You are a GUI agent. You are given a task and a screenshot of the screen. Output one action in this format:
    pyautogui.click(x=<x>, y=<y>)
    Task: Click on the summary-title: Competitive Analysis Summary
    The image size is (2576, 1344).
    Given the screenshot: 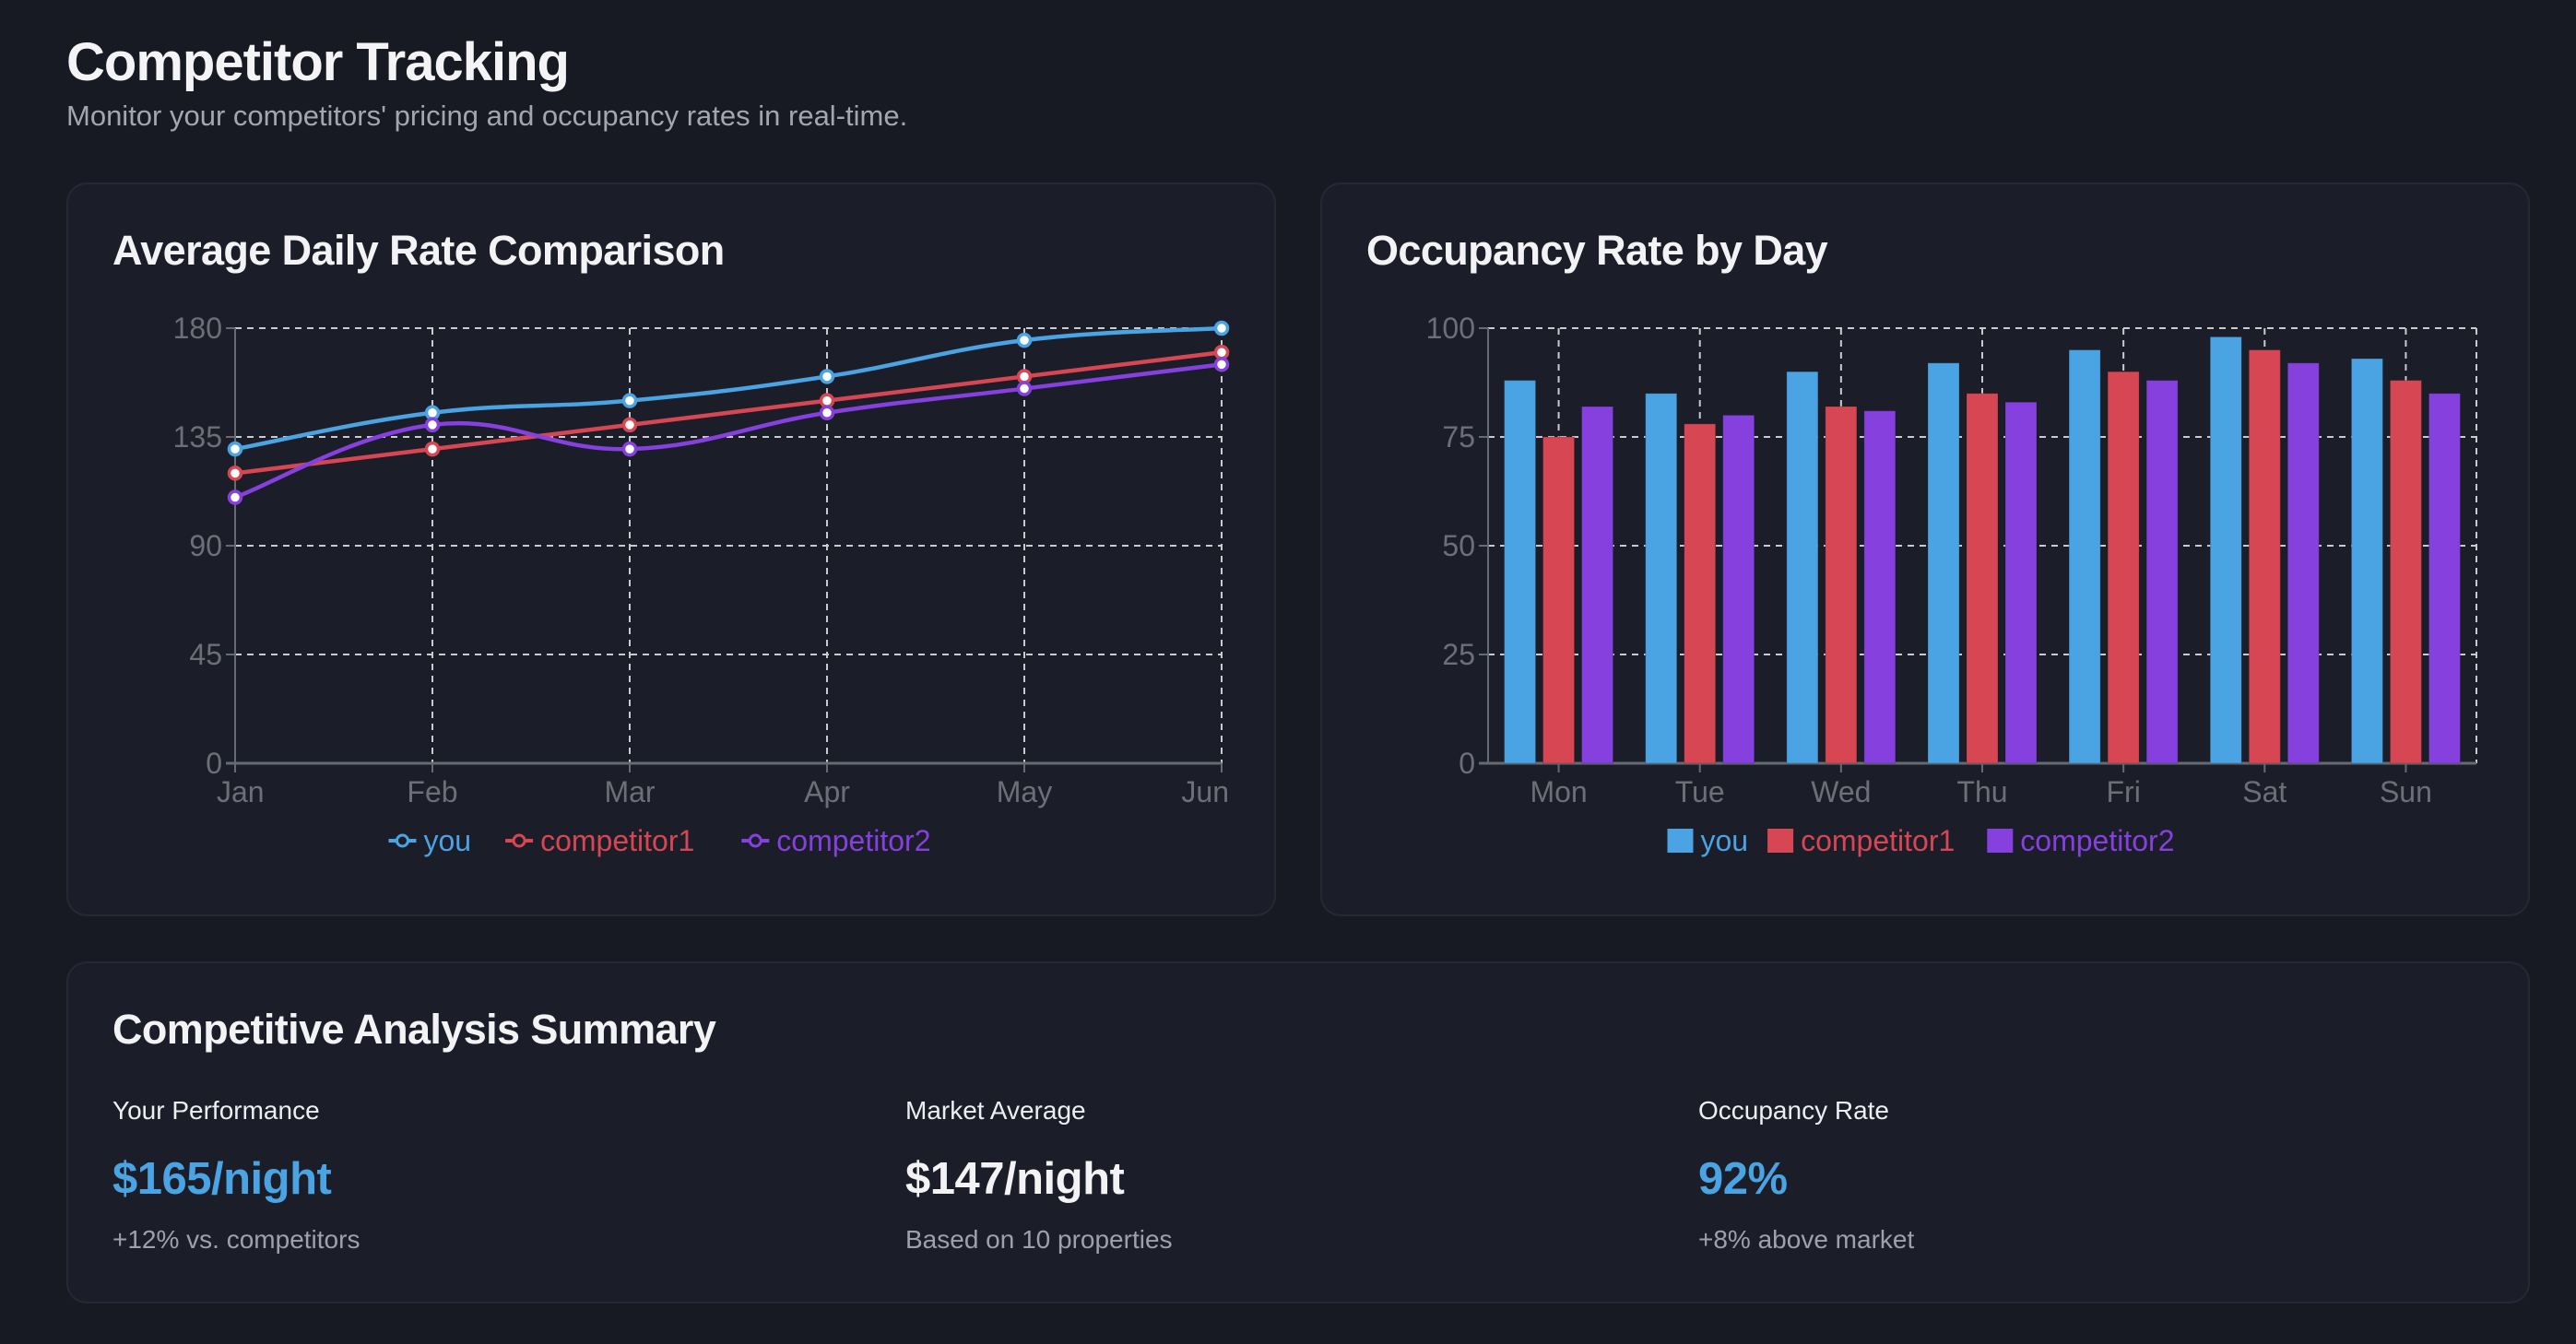 What is the action you would take?
    pyautogui.click(x=414, y=1029)
    